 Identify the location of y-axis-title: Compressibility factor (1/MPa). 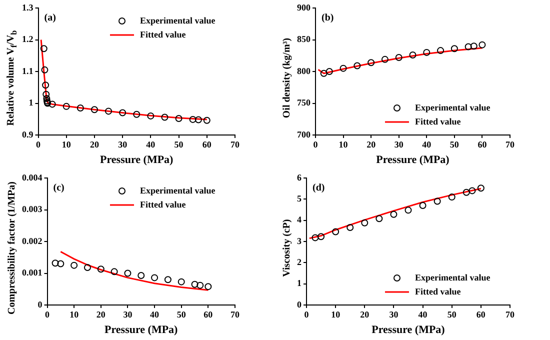
(12, 248).